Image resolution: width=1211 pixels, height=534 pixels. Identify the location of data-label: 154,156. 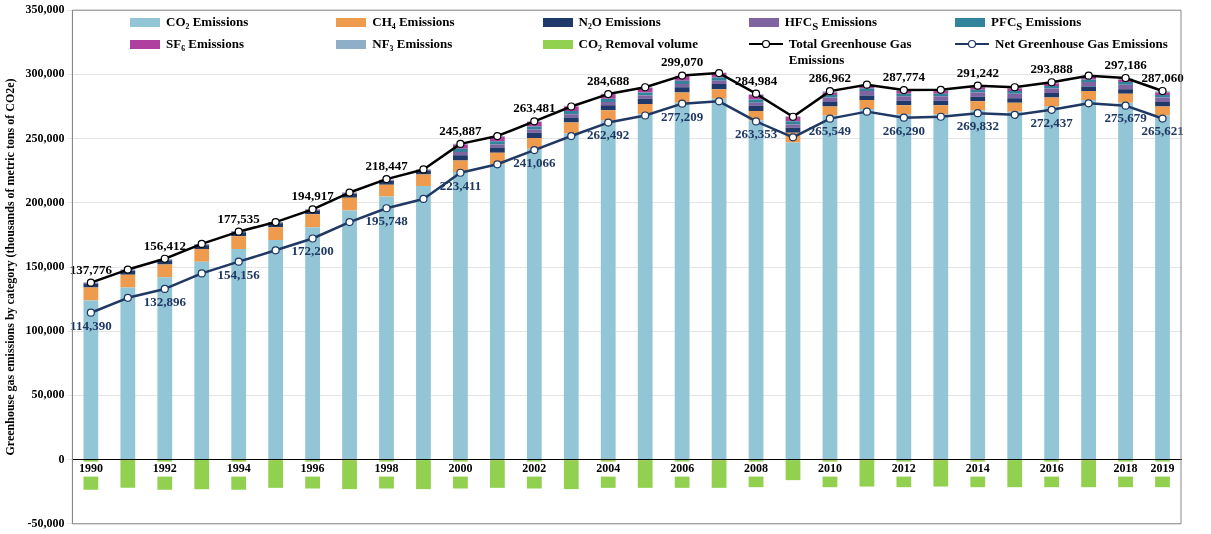
(239, 274).